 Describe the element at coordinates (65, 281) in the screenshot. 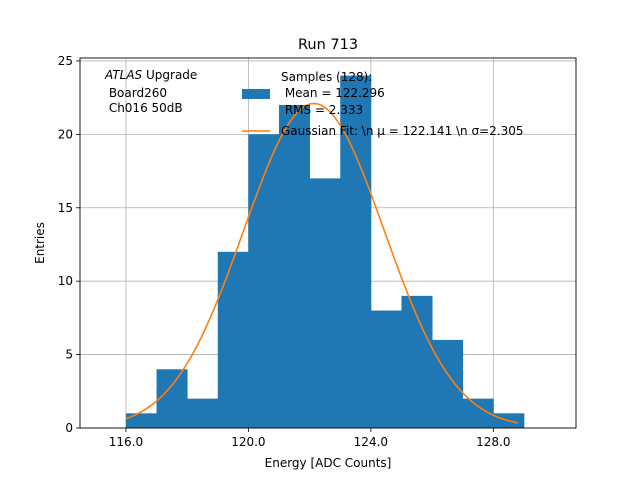

I see `y-tick-label: 10` at that location.